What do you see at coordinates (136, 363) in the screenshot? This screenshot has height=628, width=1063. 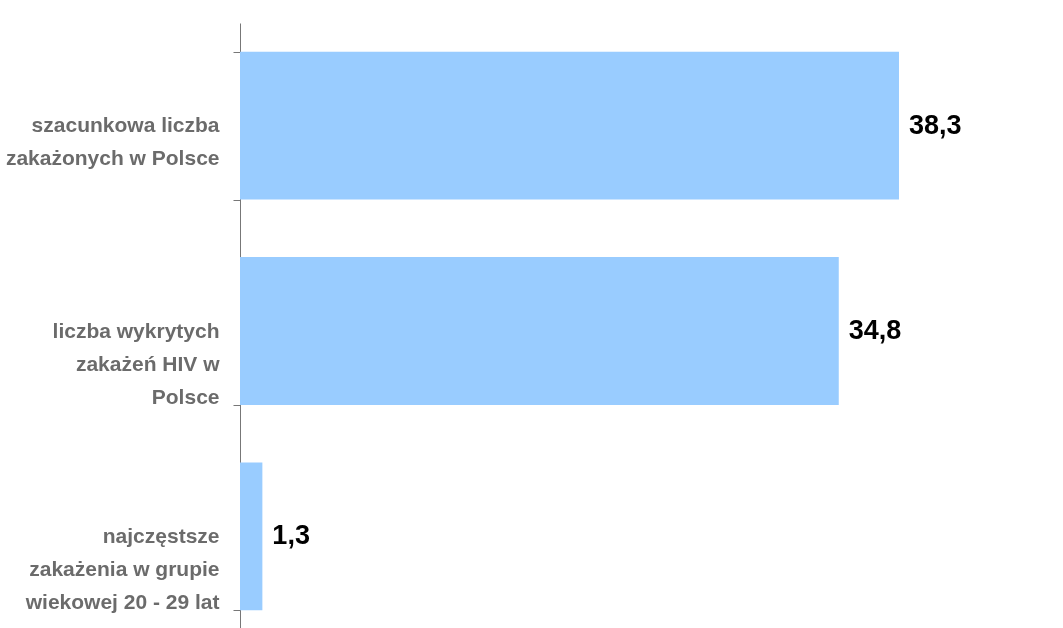 I see `y-tick-label: liczba wykrytych zakażeń HIV w Polsce` at bounding box center [136, 363].